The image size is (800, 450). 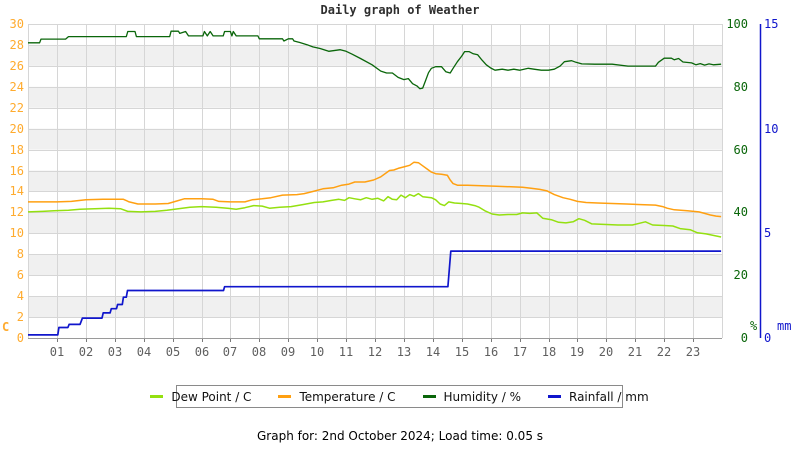 I want to click on time-axis-tick-label: 12, so click(x=375, y=352).